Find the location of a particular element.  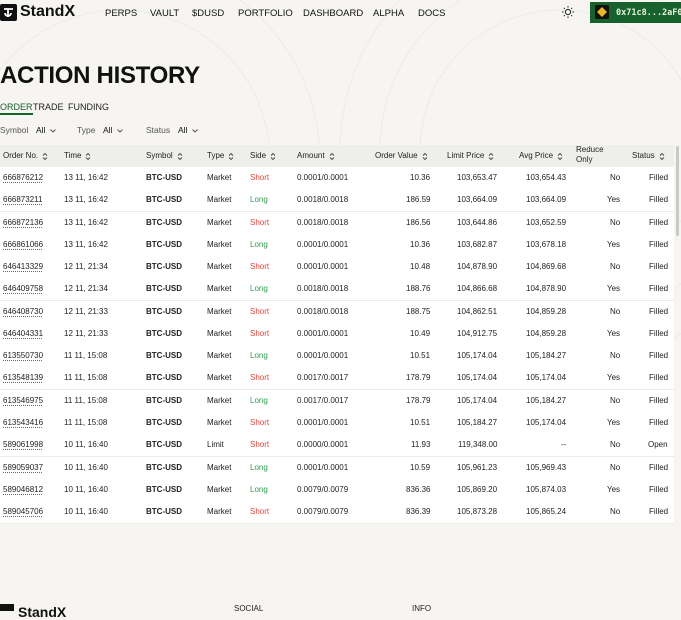

order-number: 666876212 is located at coordinates (23, 177).